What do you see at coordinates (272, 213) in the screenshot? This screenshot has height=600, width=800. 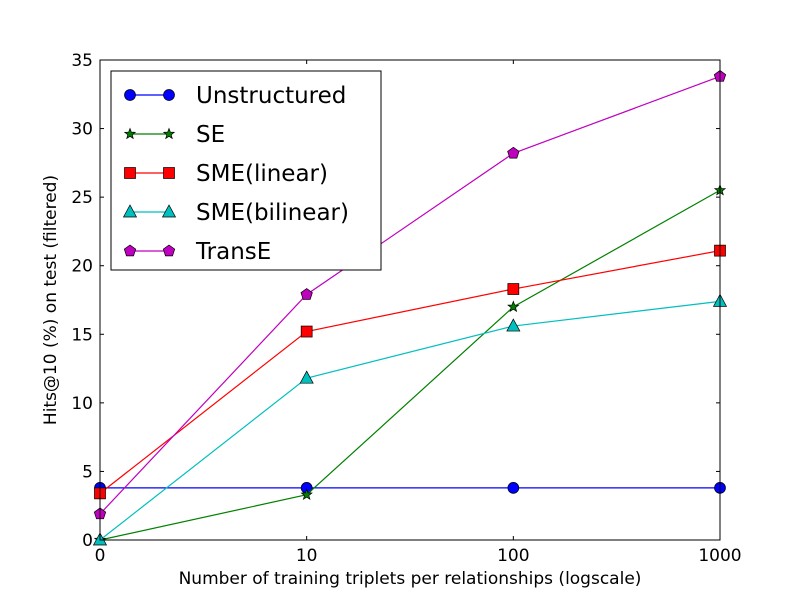 I see `legend-label: SME(bilinear)` at bounding box center [272, 213].